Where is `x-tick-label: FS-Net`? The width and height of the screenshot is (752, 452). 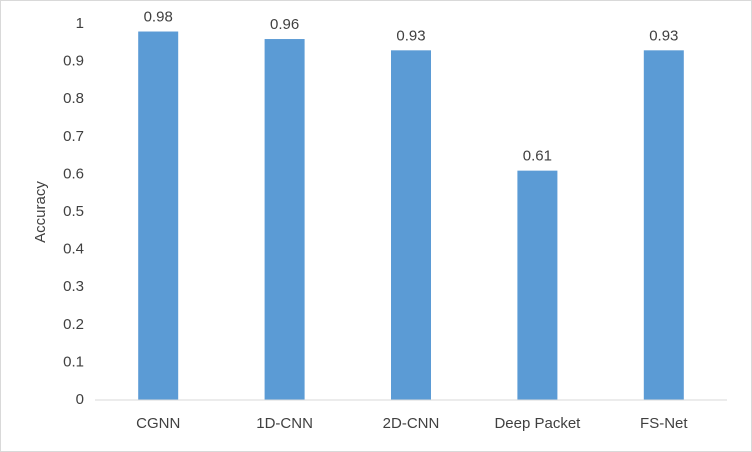 x-tick-label: FS-Net is located at coordinates (664, 423).